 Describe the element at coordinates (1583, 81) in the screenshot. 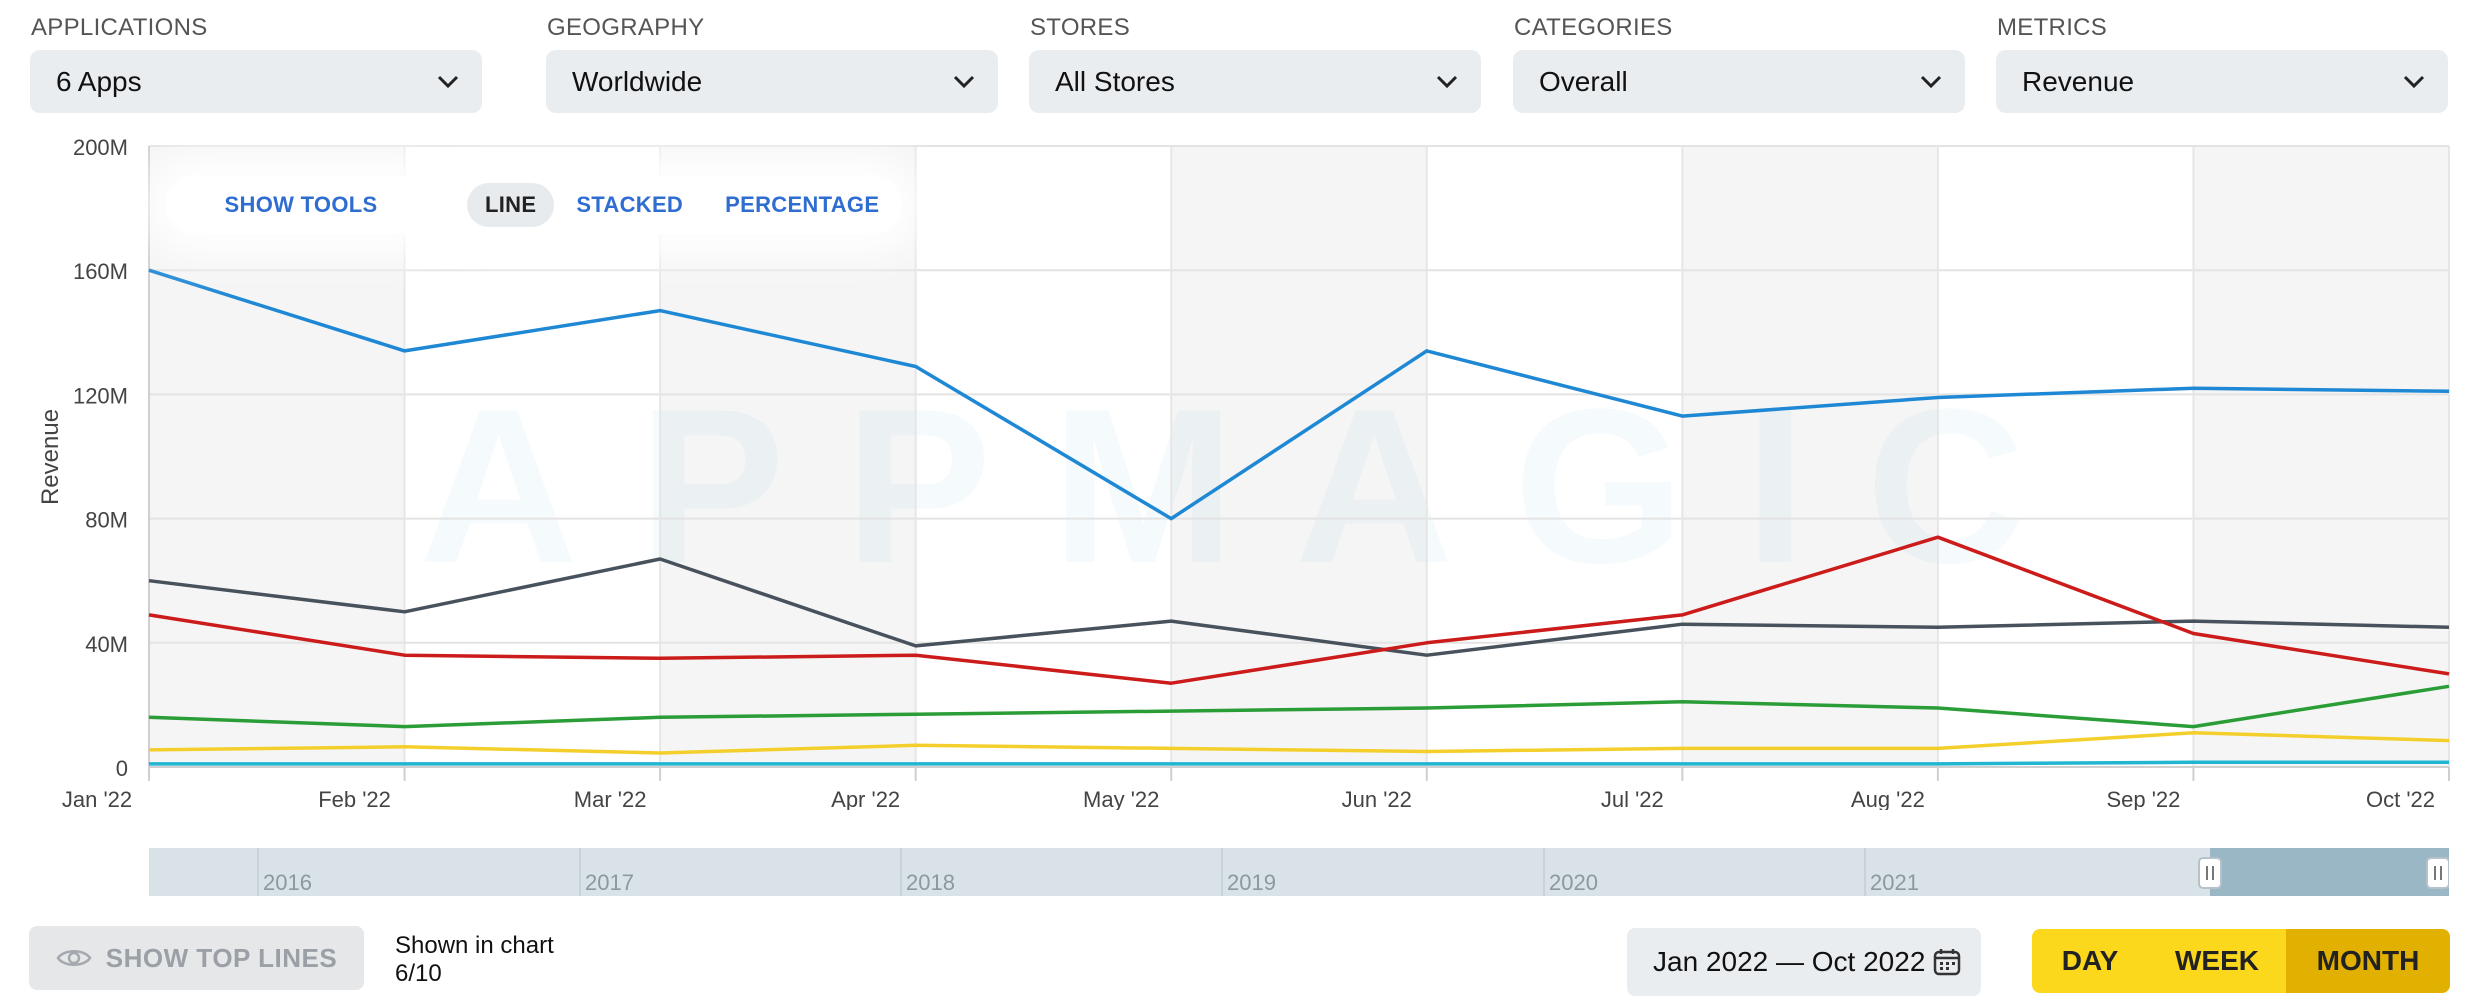

I see `categories-value: Overall` at that location.